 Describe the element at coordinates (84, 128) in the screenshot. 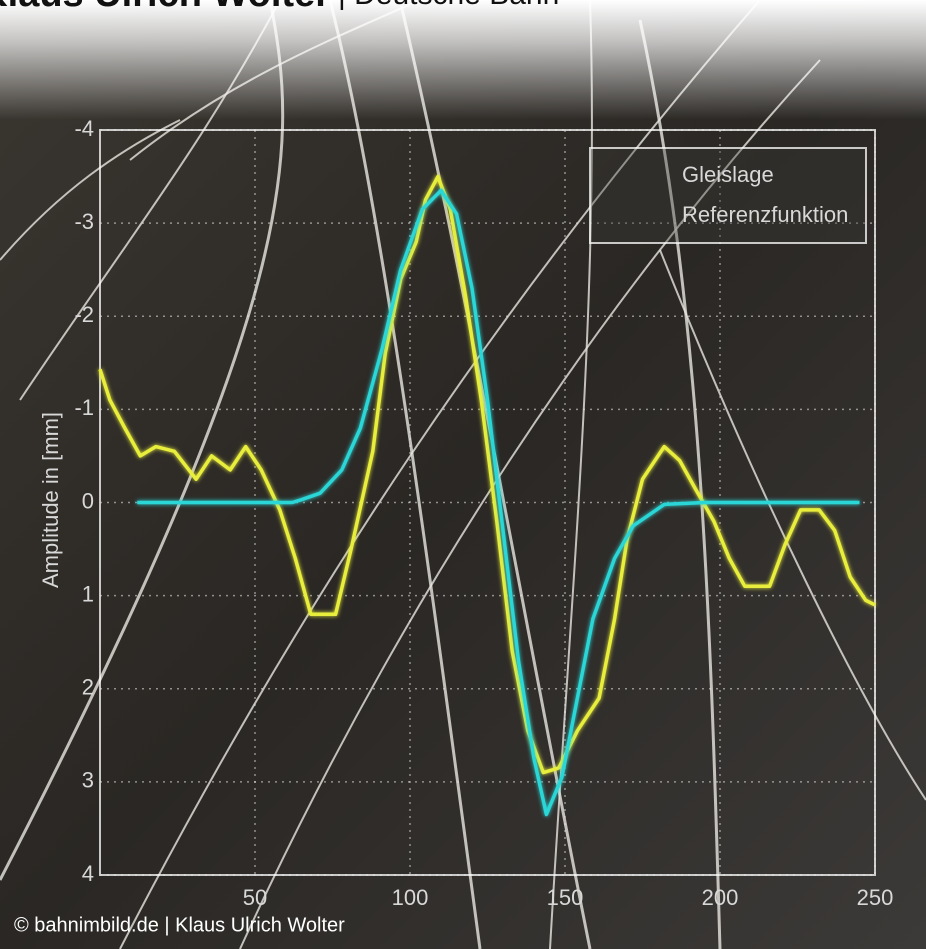

I see `y-tick-label: -4` at that location.